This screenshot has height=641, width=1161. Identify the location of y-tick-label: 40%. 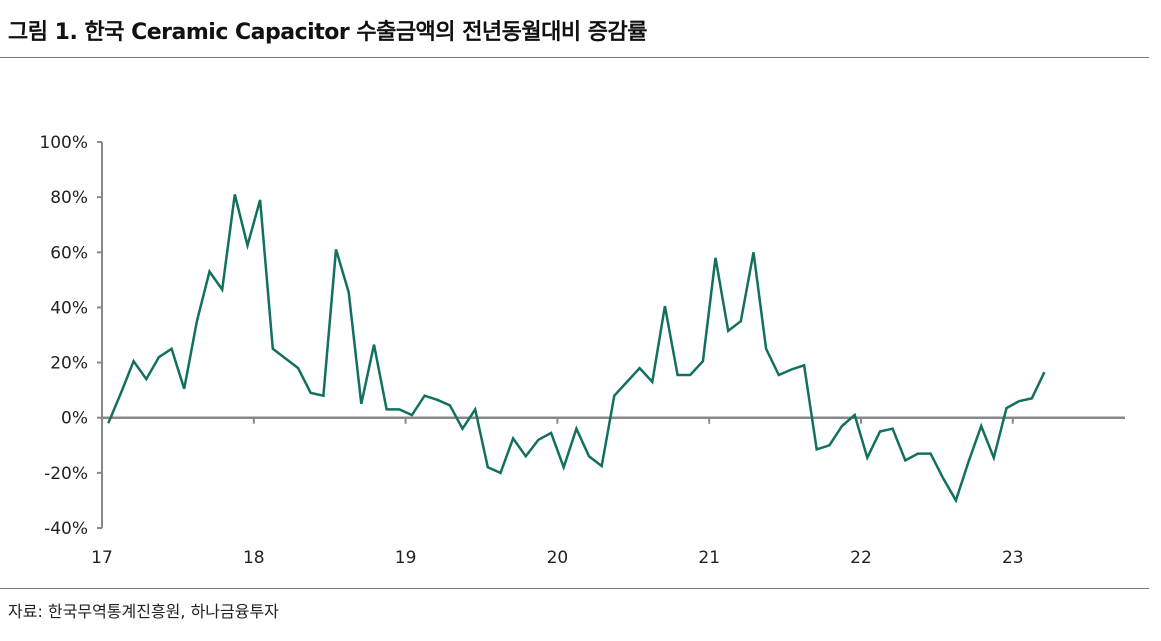
(69, 308).